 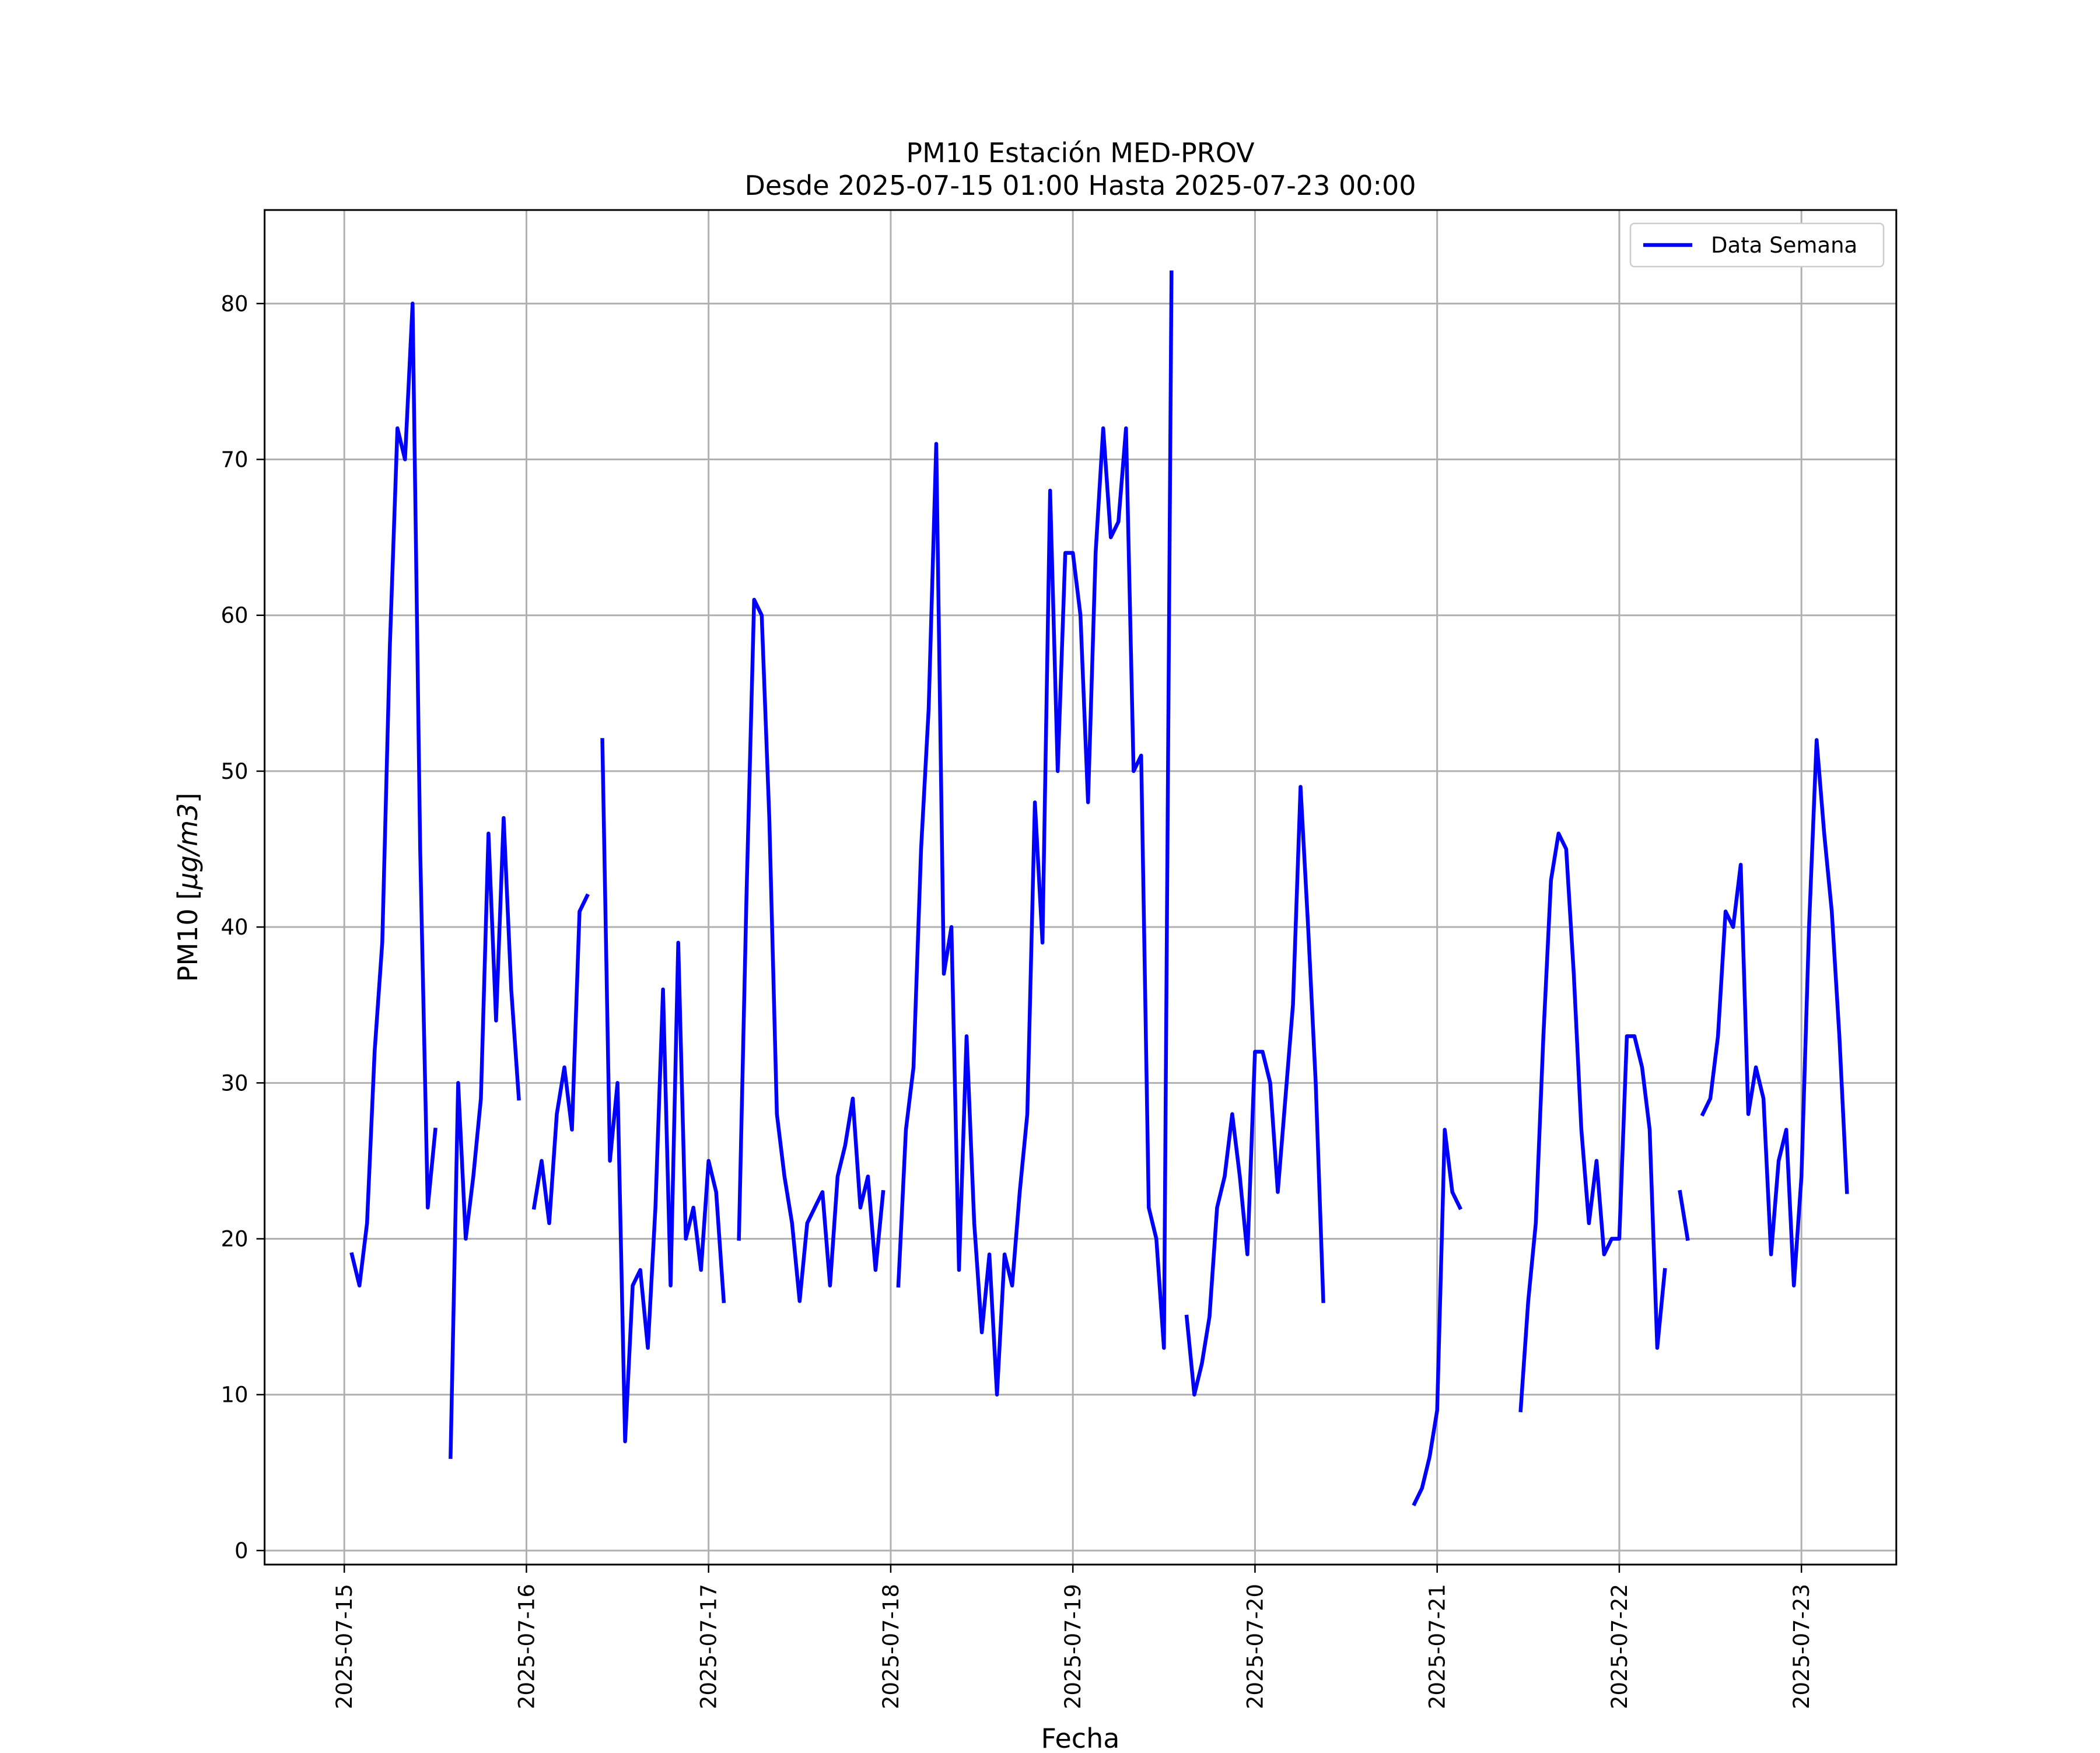 What do you see at coordinates (526, 1646) in the screenshot?
I see `x-tick-label: 2025-07-16` at bounding box center [526, 1646].